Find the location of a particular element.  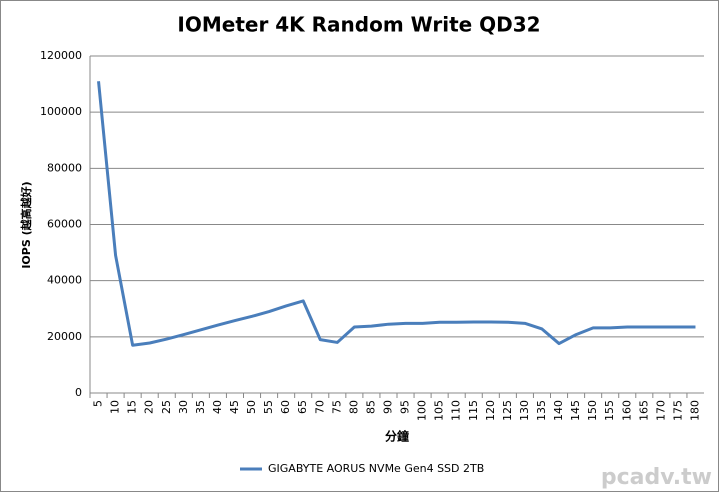

x-tick-label: 90 is located at coordinates (387, 407).